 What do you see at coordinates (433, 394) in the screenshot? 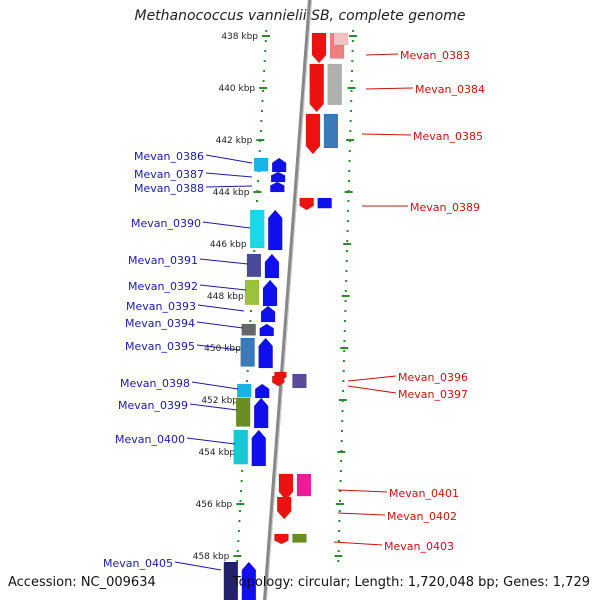
I see `gene-label-reverse: Mevan_0397` at bounding box center [433, 394].